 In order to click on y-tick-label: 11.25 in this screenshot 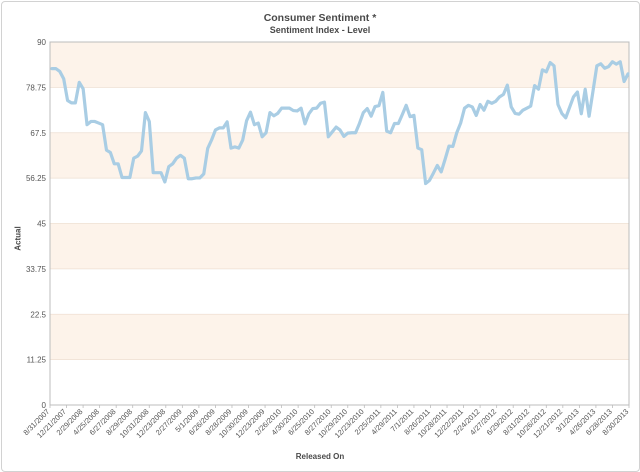, I will do `click(37, 360)`.